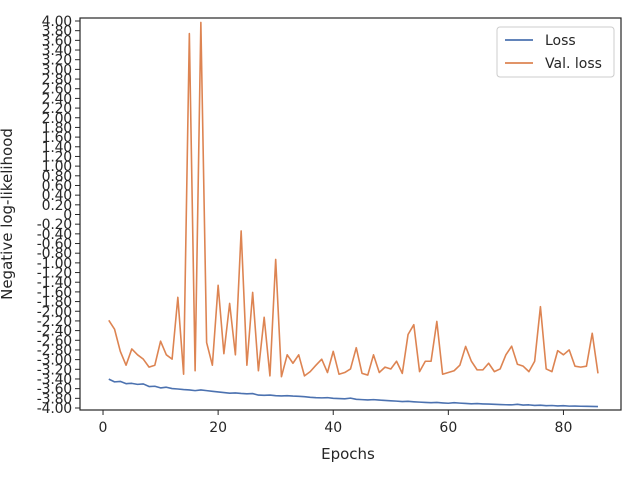 Image resolution: width=640 pixels, height=485 pixels. What do you see at coordinates (448, 428) in the screenshot?
I see `x-tick-label: 60` at bounding box center [448, 428].